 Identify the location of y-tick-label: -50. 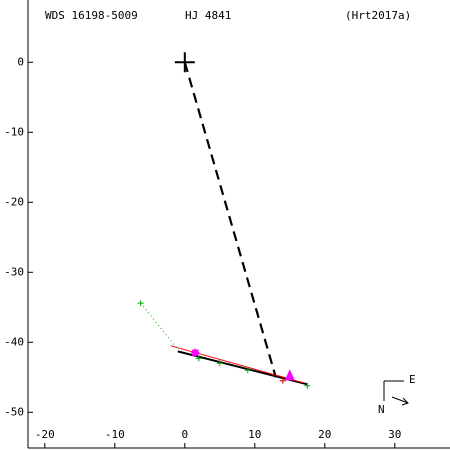
(14, 411).